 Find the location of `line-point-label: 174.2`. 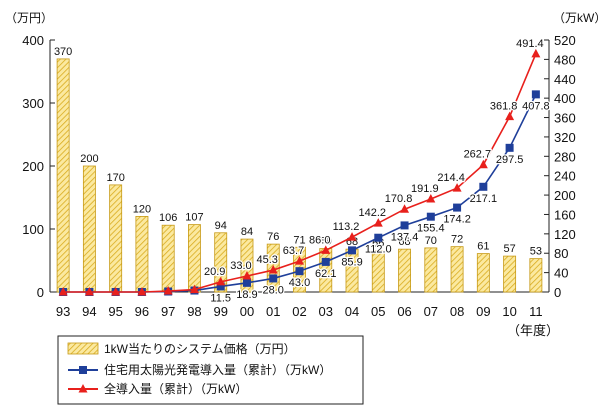

line-point-label: 174.2 is located at coordinates (457, 220).